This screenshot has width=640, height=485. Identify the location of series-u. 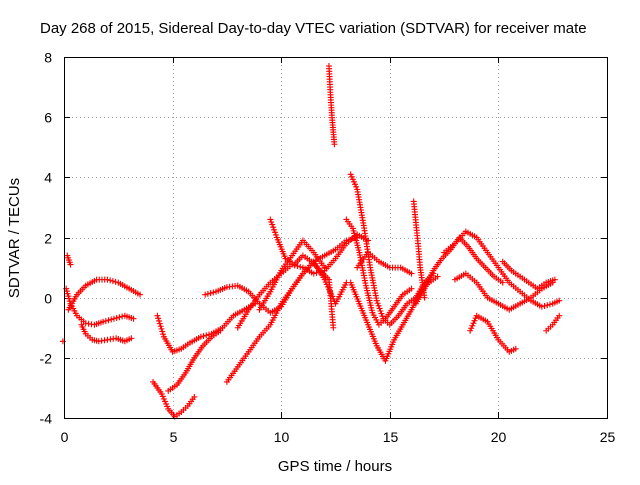
(459, 270).